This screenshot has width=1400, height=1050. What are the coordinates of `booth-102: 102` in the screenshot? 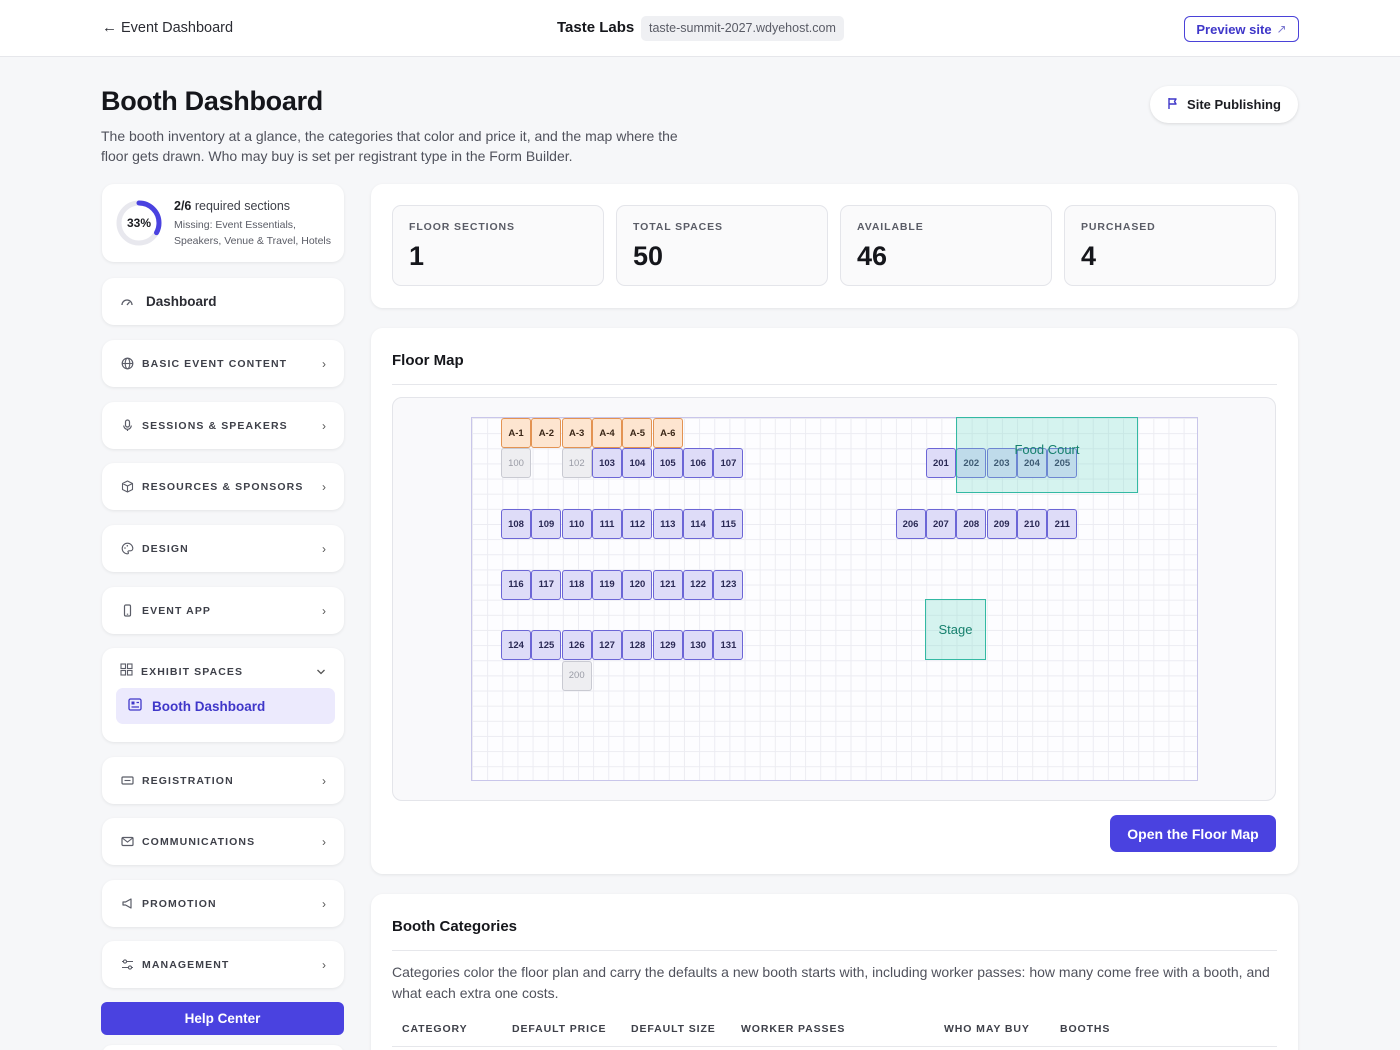 It's located at (576, 463).